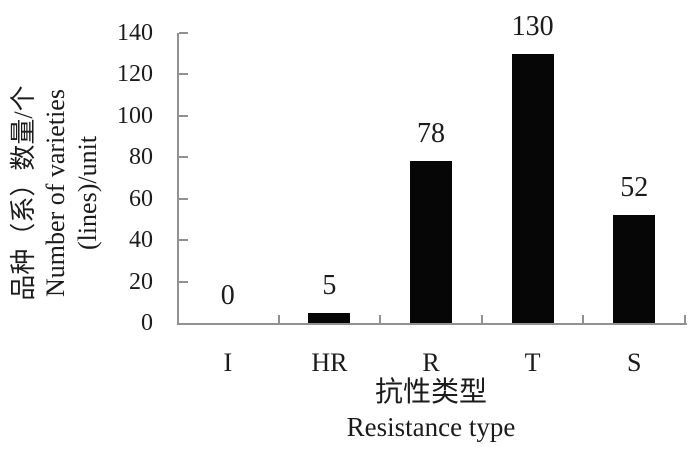 Image resolution: width=700 pixels, height=463 pixels. What do you see at coordinates (431, 134) in the screenshot?
I see `bar-value-label-r: 78` at bounding box center [431, 134].